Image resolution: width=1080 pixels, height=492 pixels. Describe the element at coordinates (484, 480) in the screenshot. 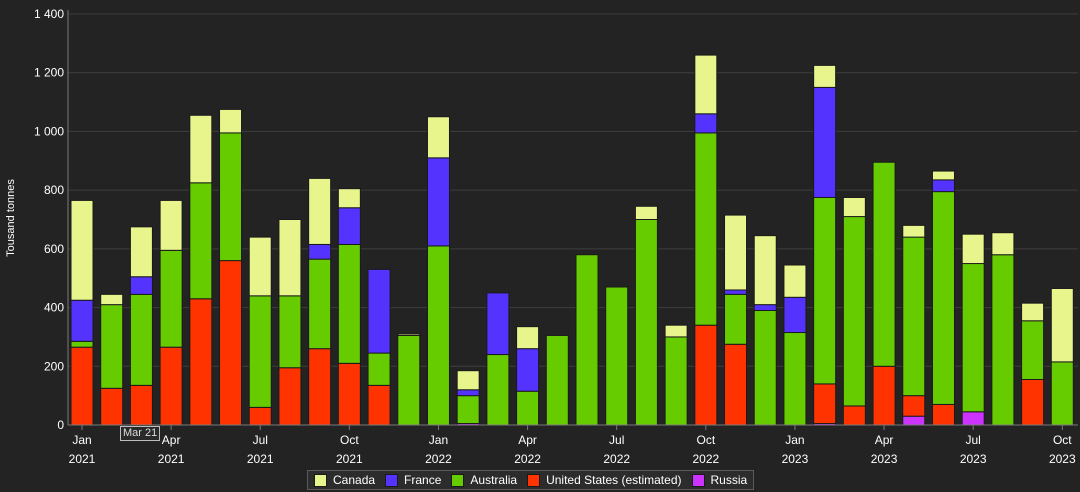

I see `legend-item: Australia` at that location.